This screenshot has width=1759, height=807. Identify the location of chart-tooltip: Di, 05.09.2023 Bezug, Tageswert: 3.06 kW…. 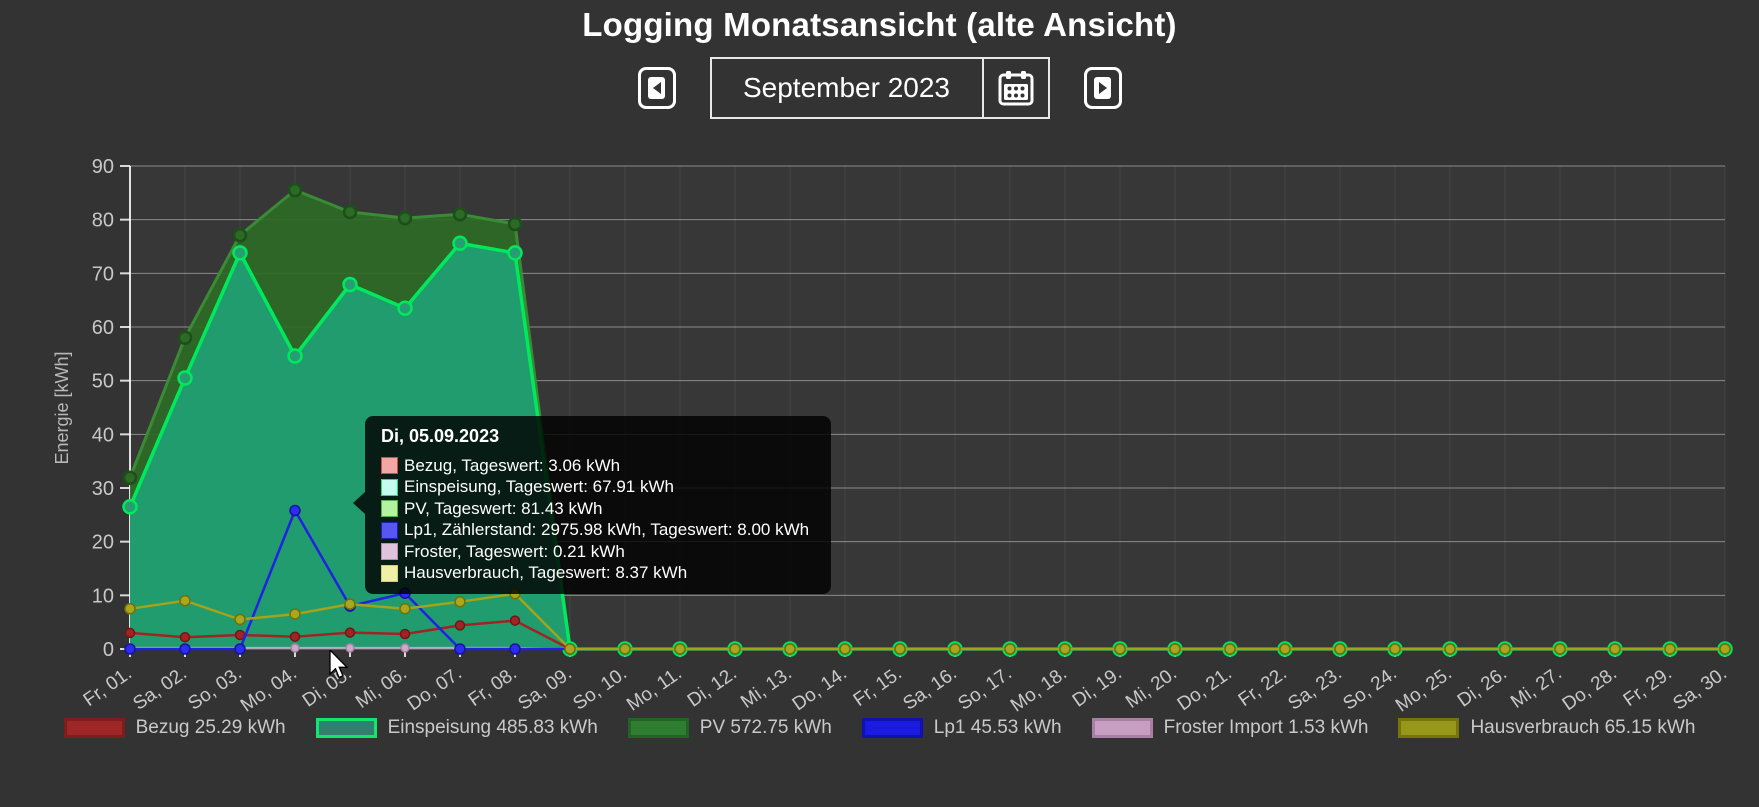
(592, 505).